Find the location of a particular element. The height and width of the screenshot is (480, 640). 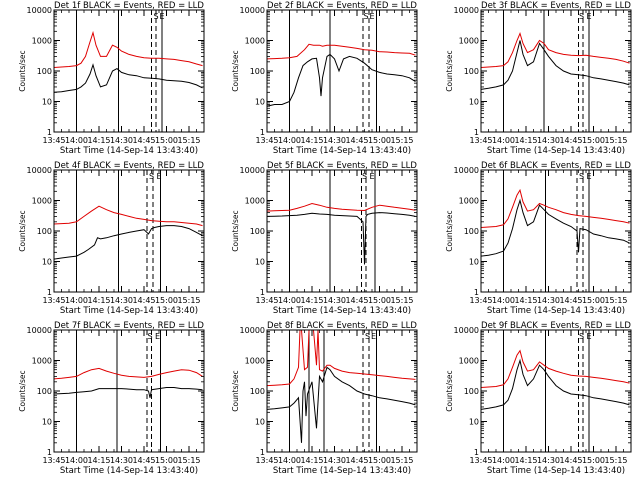

panel-title: Det 8f BLACK = Events, RED = LLD is located at coordinates (342, 326).